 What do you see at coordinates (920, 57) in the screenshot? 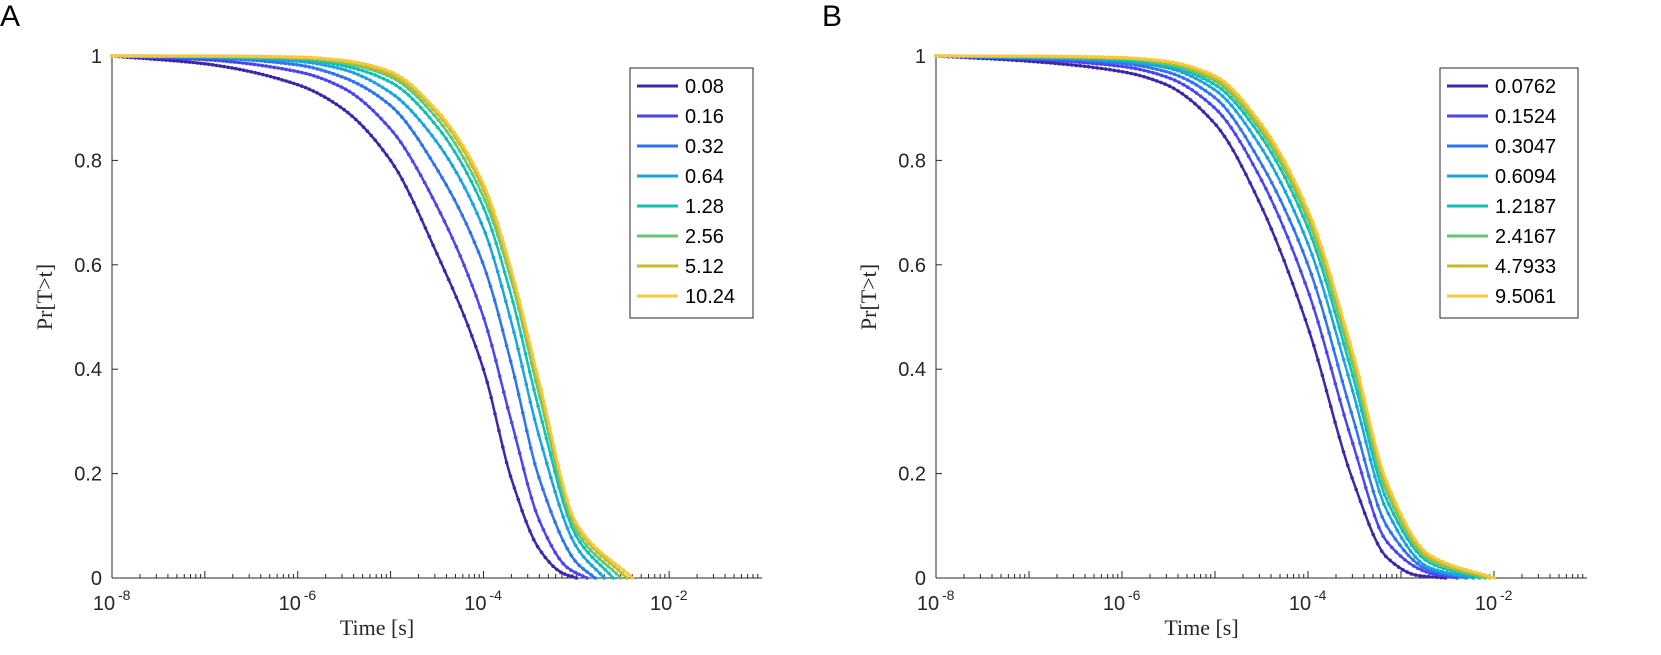
I see `y-tick-label: 1` at bounding box center [920, 57].